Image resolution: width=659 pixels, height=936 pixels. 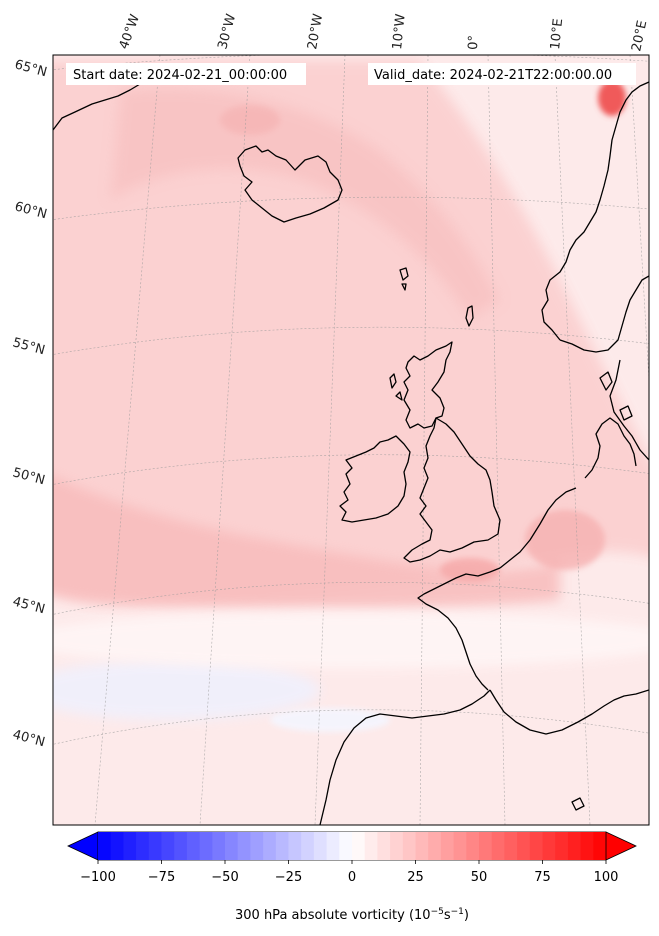 What do you see at coordinates (30, 403) in the screenshot?
I see `lat-labels: 65°N 60°N 55°N 50°N 45°N 40°N` at bounding box center [30, 403].